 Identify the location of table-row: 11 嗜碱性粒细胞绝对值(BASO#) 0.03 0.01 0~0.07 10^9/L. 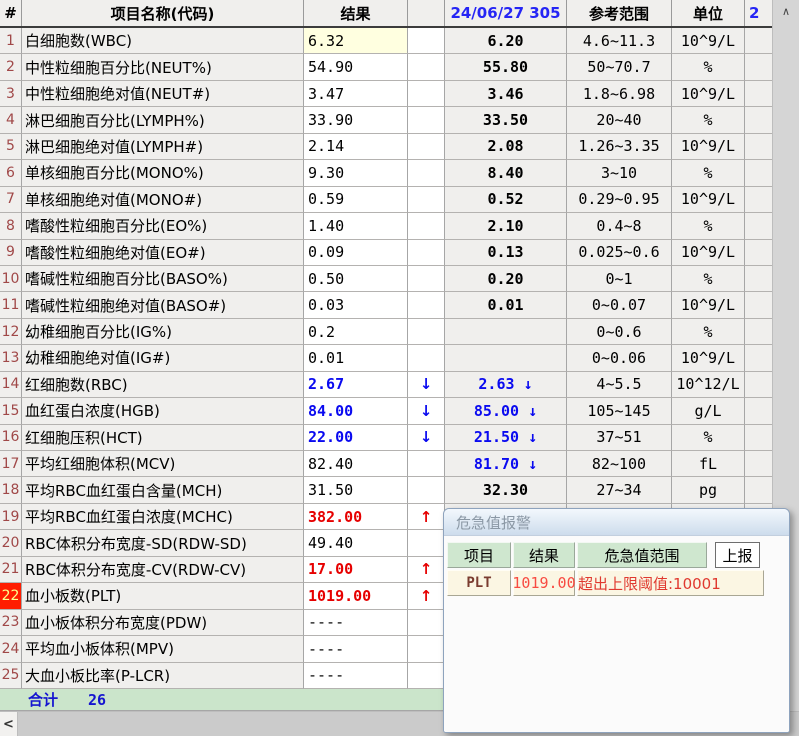
(386, 305).